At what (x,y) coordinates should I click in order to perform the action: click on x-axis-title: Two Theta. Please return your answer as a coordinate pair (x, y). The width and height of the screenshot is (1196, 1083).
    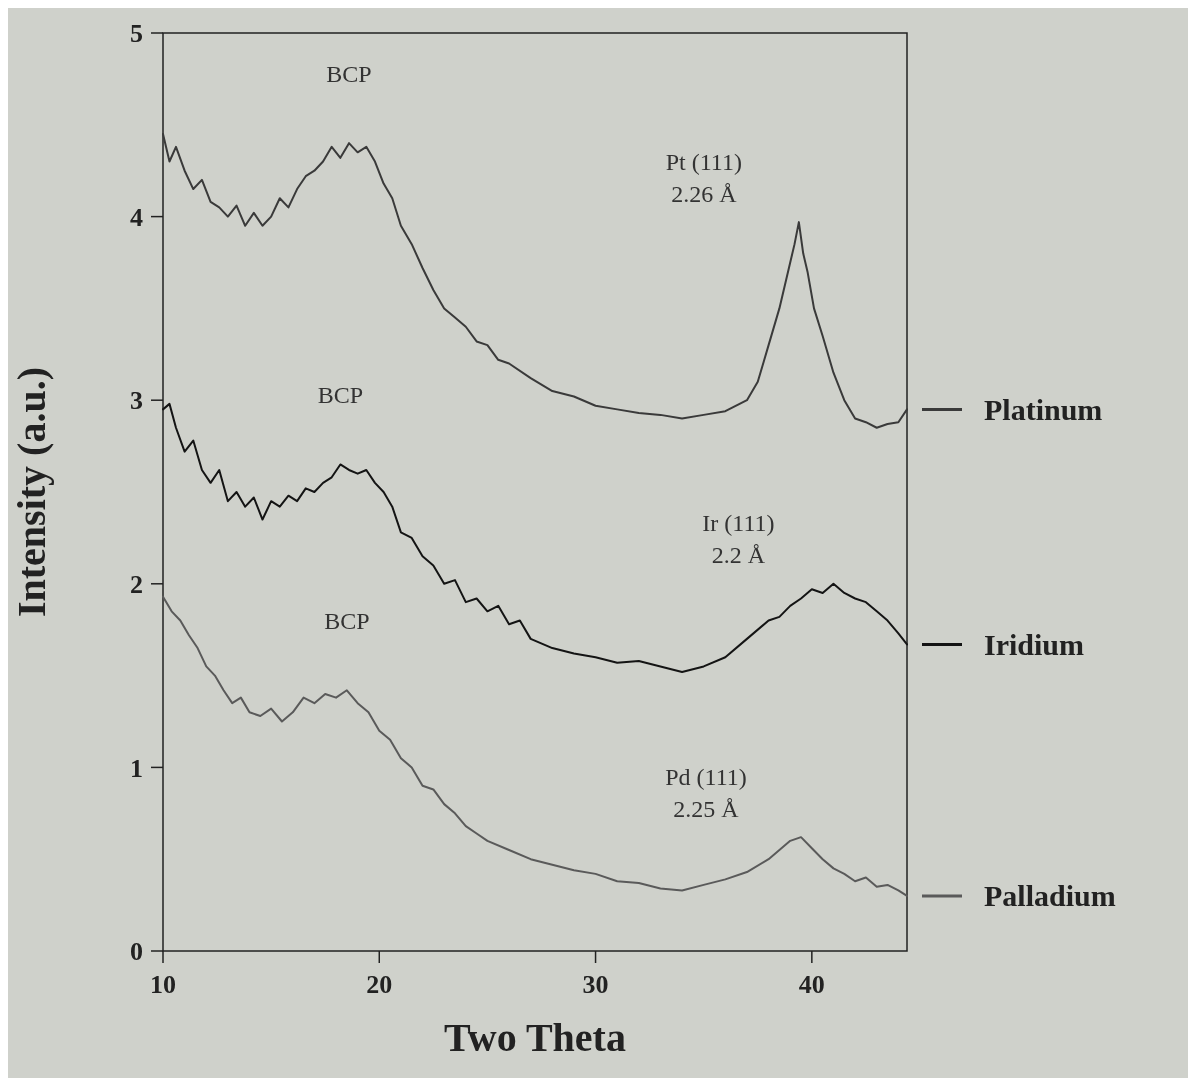
    Looking at the image, I should click on (535, 1037).